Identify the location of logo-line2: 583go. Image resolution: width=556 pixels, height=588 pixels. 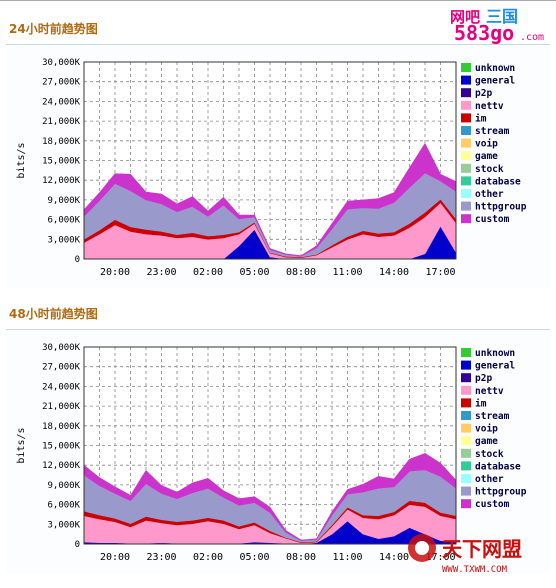
(484, 32).